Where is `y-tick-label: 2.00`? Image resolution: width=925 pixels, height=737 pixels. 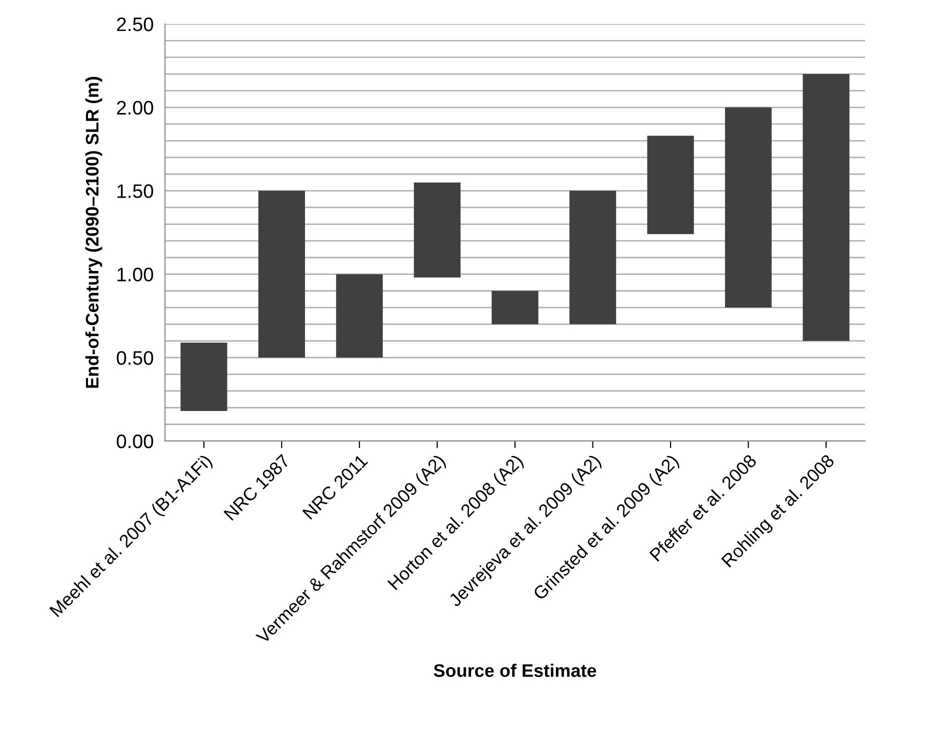
y-tick-label: 2.00 is located at coordinates (135, 107).